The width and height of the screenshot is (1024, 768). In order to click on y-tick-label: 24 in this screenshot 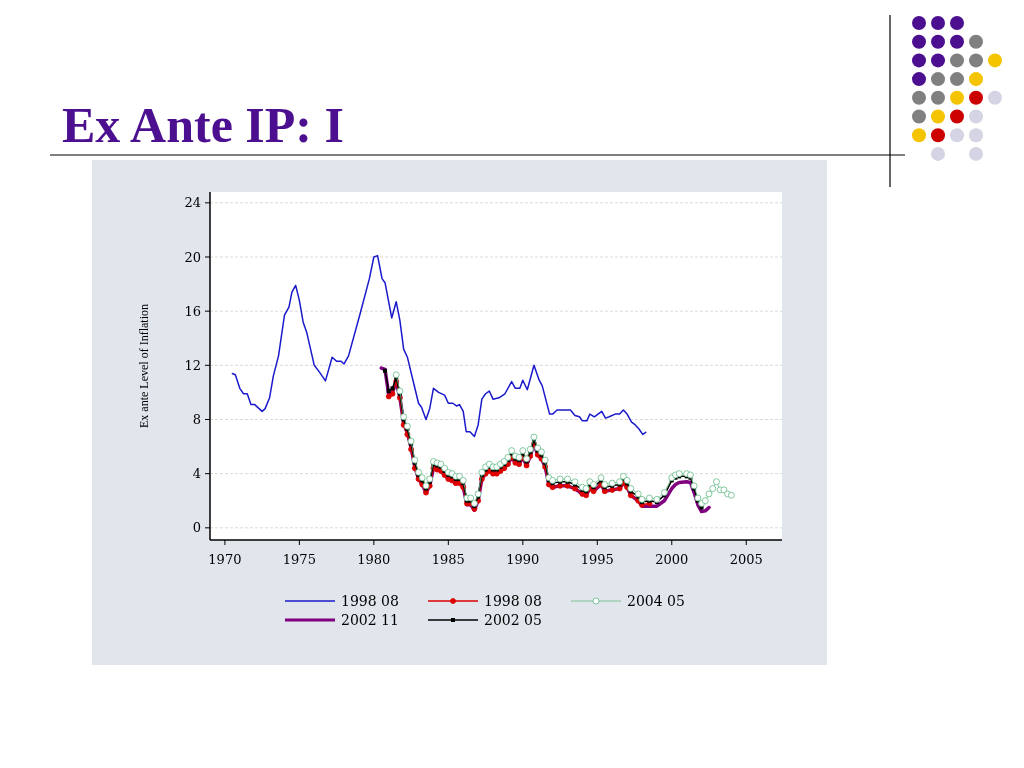, I will do `click(192, 203)`.